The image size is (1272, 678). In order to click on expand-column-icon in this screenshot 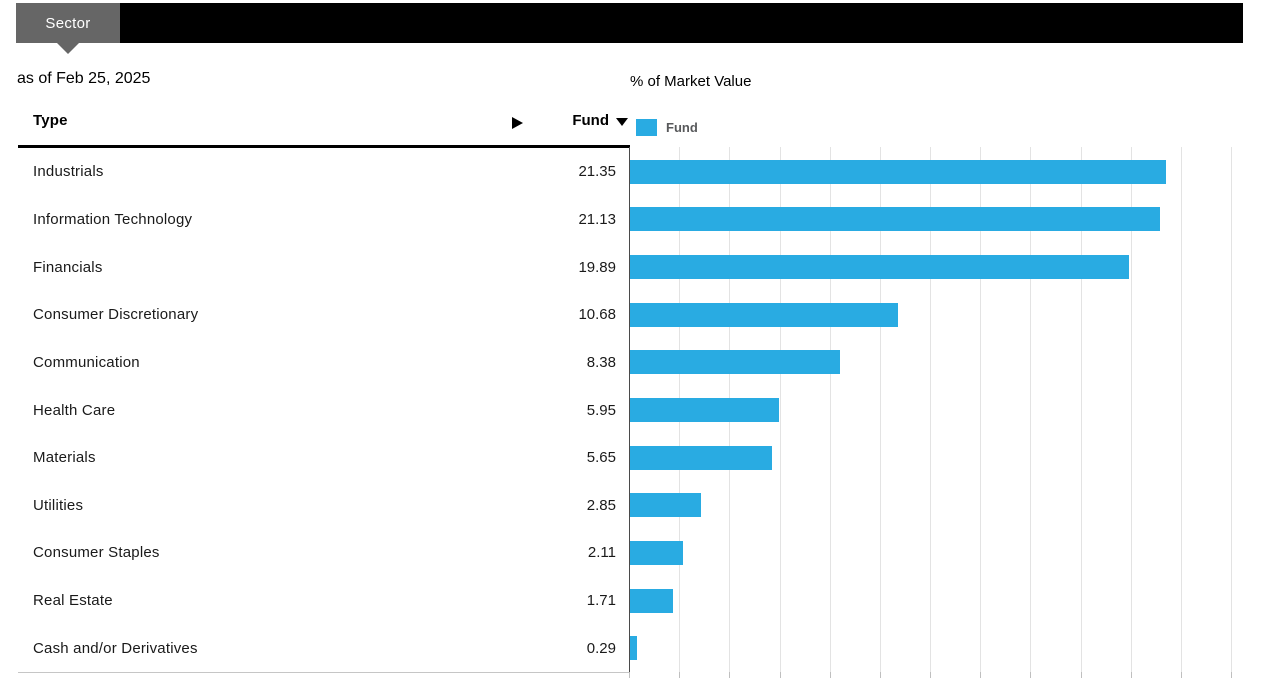, I will do `click(517, 123)`.